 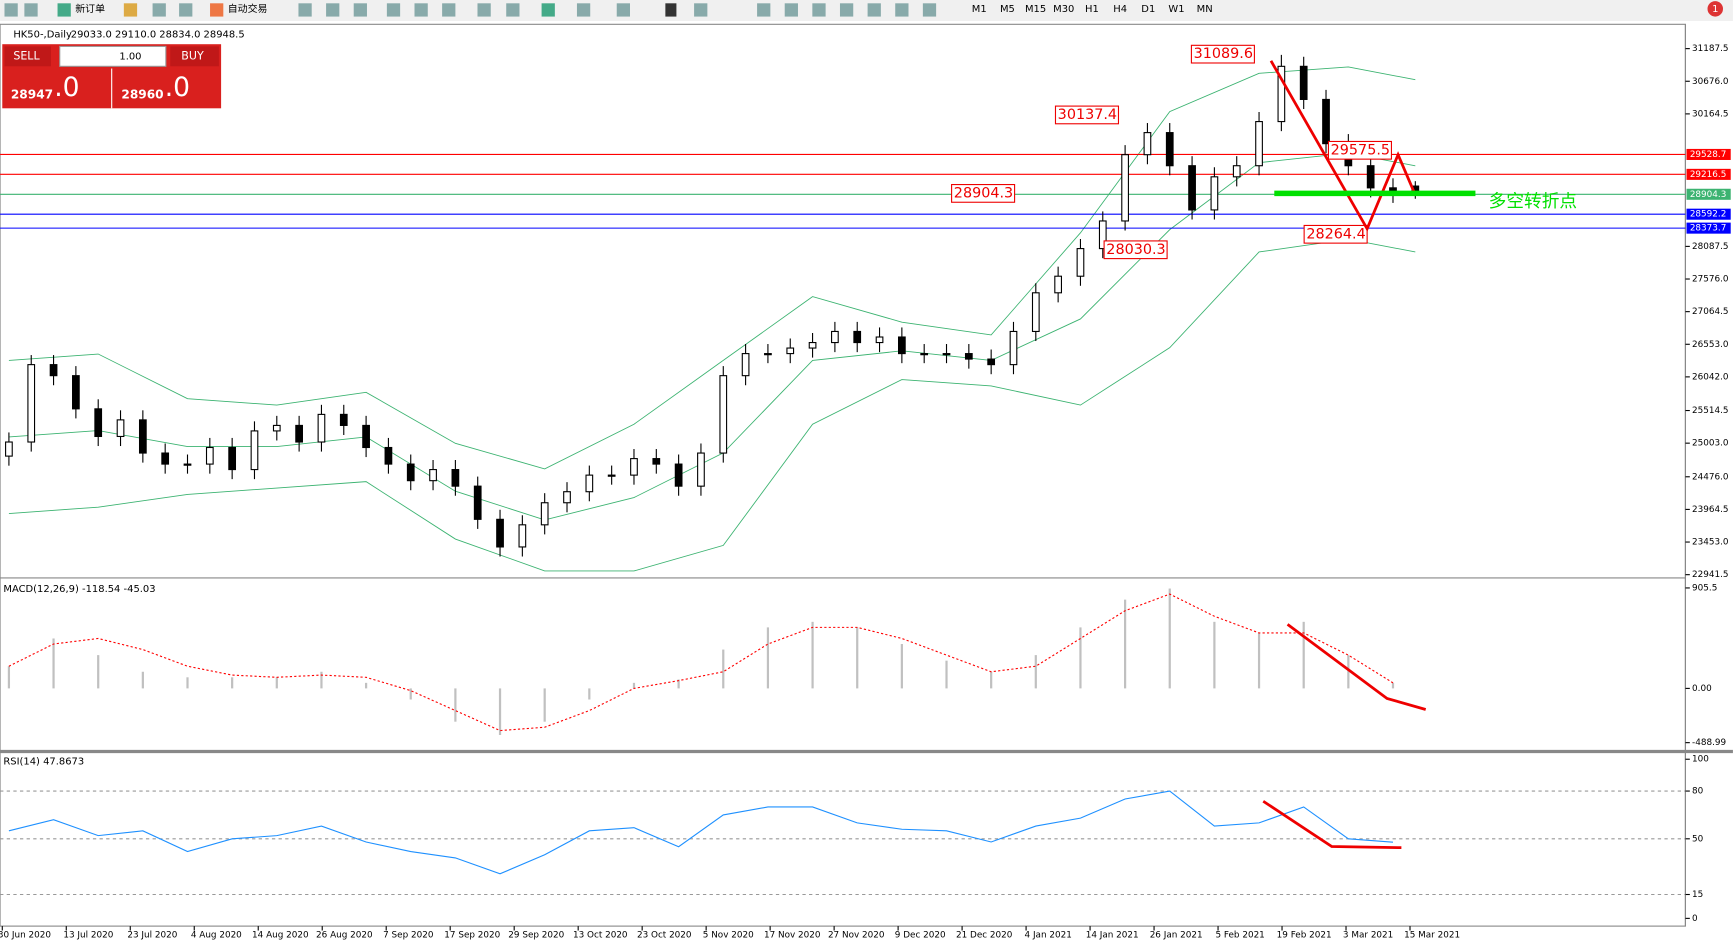 What do you see at coordinates (979, 9) in the screenshot?
I see `timeframe-button: M1` at bounding box center [979, 9].